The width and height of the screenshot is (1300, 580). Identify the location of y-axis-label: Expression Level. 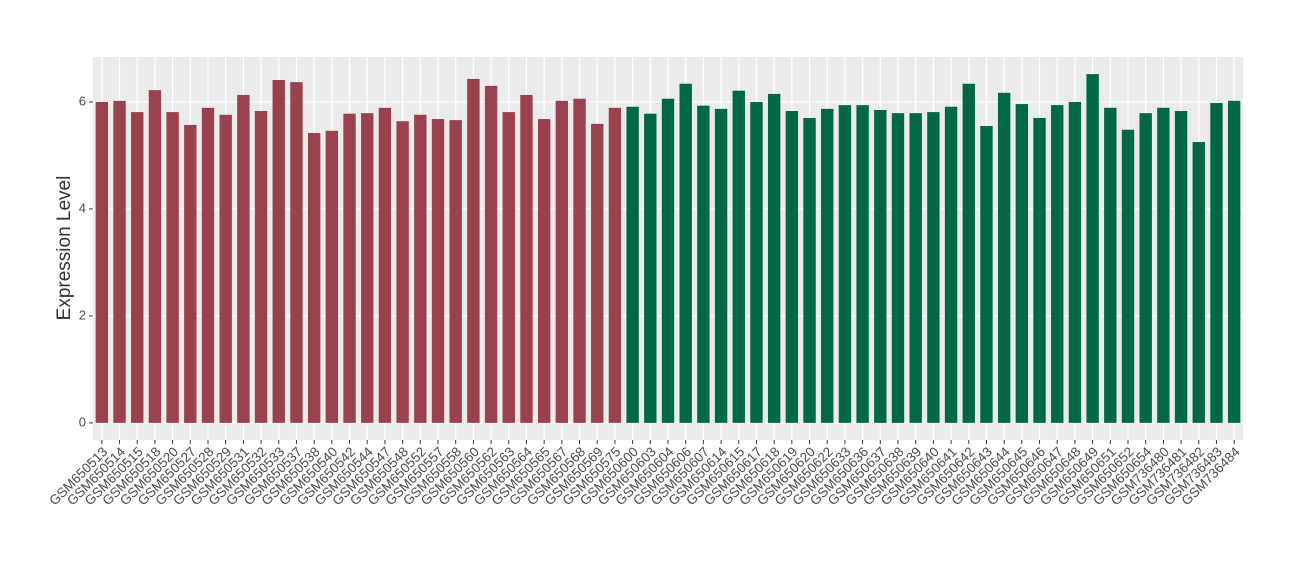
(64, 248).